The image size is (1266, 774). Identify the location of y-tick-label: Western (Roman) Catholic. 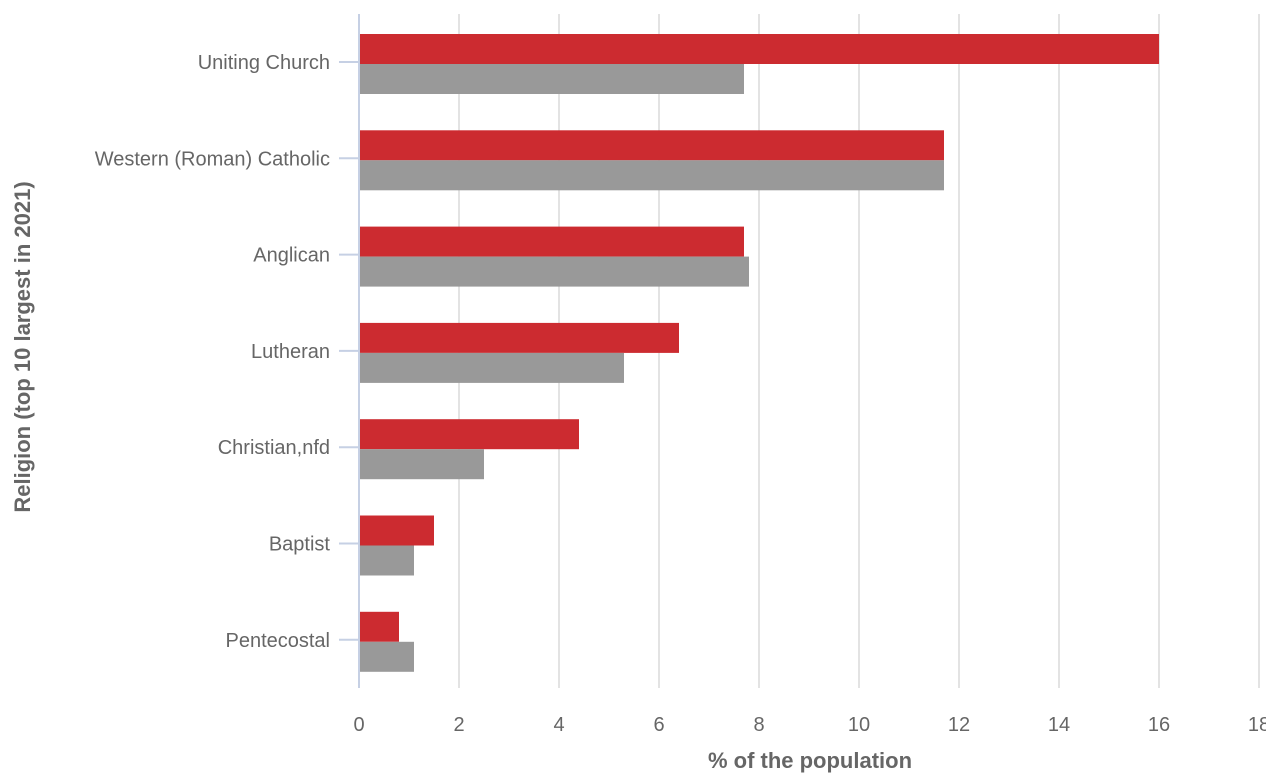
(212, 159).